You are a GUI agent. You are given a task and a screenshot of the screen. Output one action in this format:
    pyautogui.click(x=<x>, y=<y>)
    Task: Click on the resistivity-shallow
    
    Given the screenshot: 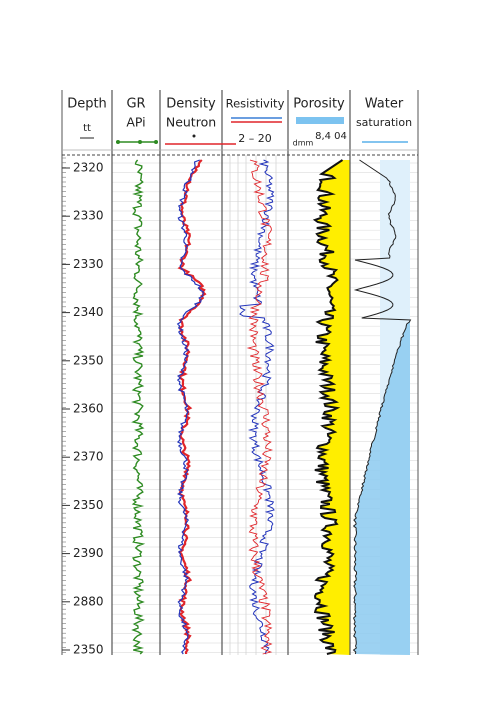 What is the action you would take?
    pyautogui.click(x=260, y=407)
    